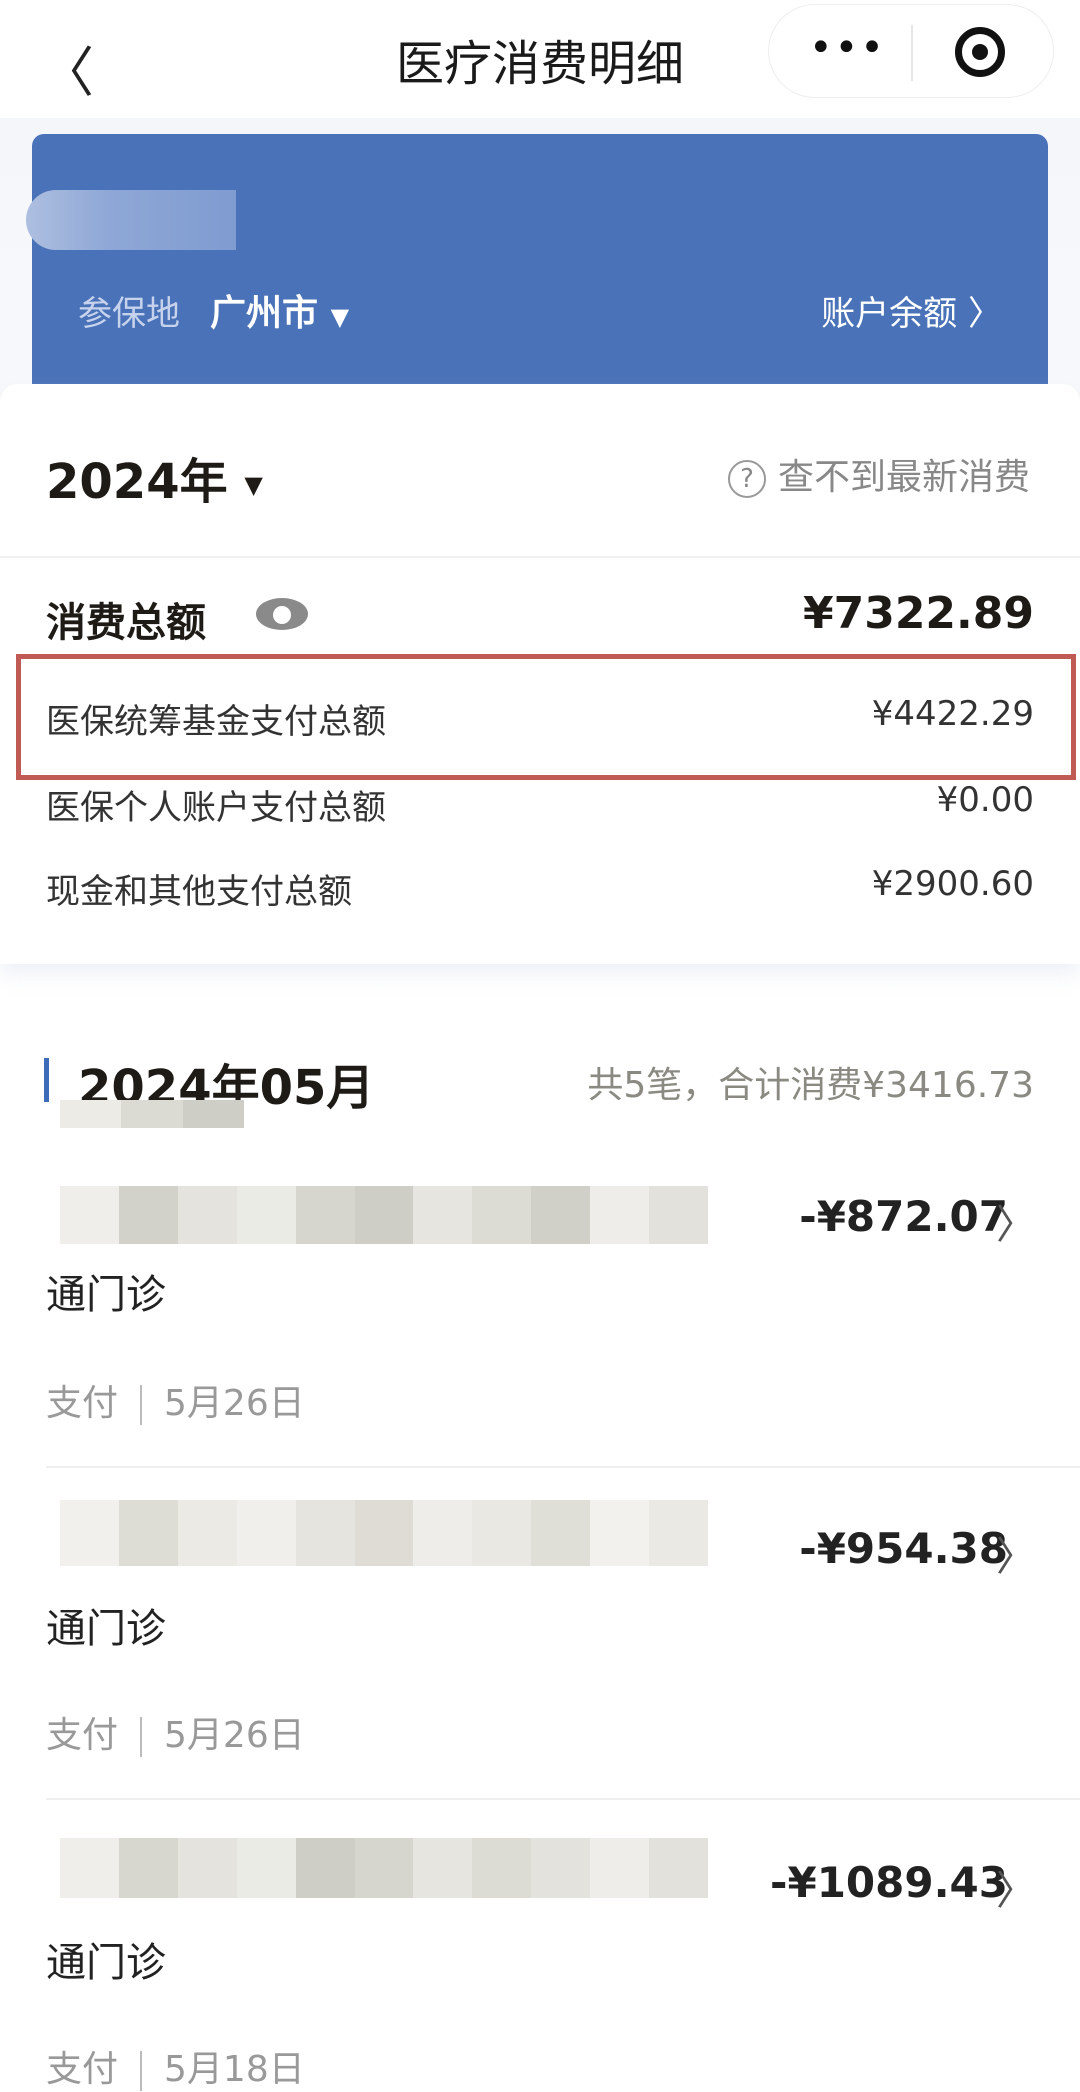  What do you see at coordinates (282, 614) in the screenshot?
I see `eye-icon` at bounding box center [282, 614].